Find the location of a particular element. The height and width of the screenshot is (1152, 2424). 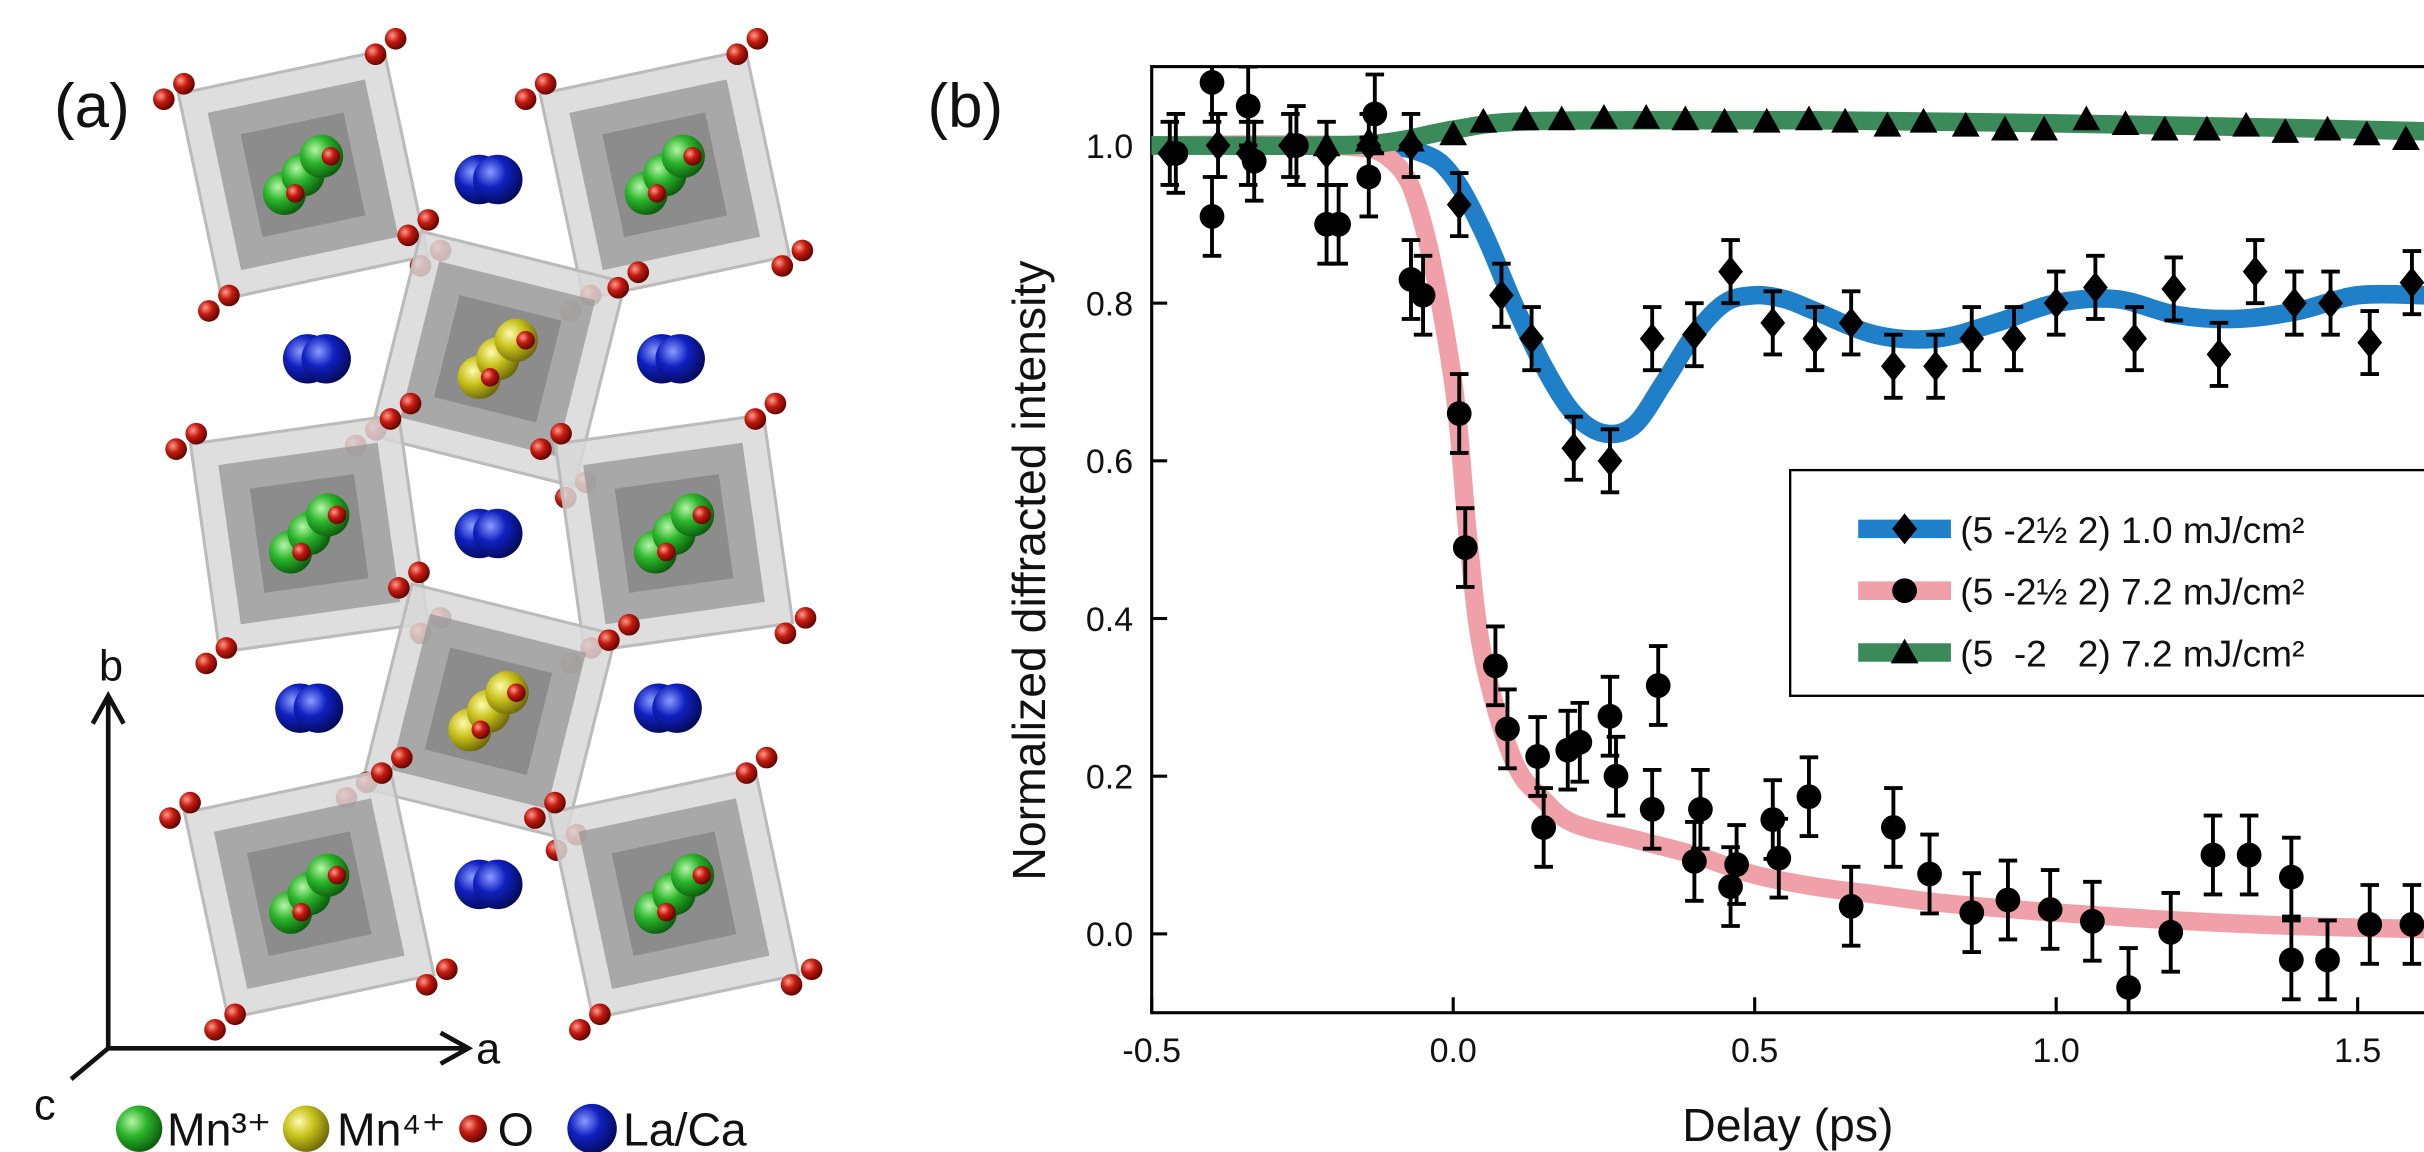

structure-legend: Mn³⁺ Mn⁴⁺ O La/Ca is located at coordinates (431, 1128).